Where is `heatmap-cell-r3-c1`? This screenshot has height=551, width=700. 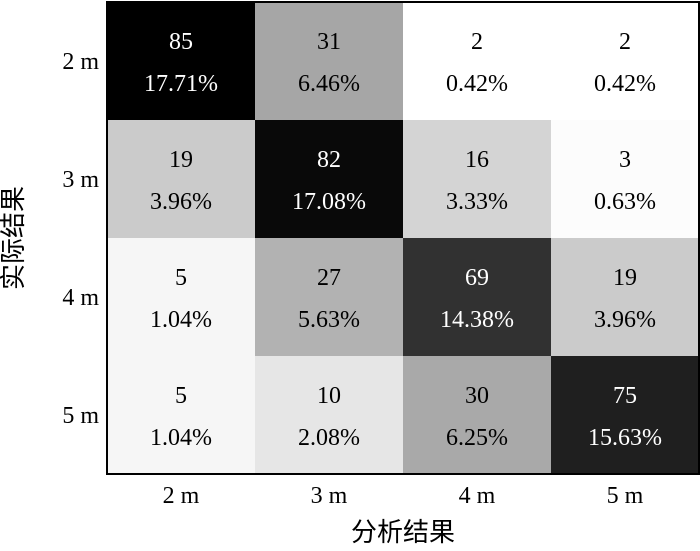 heatmap-cell-r3-c1 is located at coordinates (181, 297).